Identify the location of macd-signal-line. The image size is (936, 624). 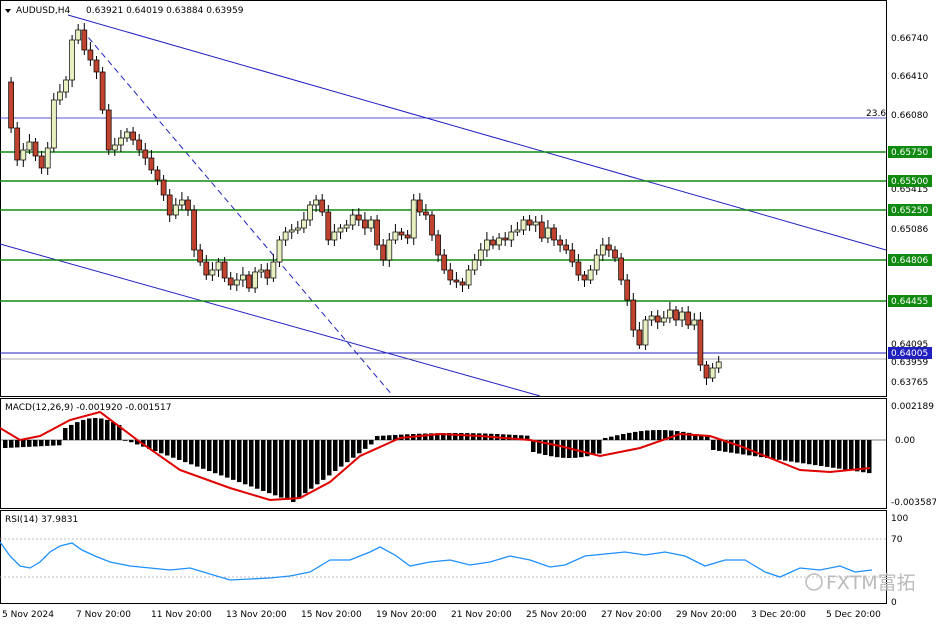
(435, 456).